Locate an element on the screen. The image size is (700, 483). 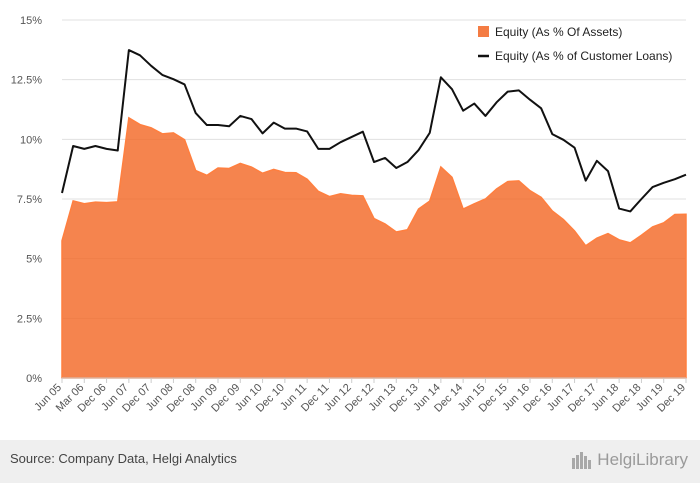
y-axis: 0% 2.5% 5% 7.5% 10% 12.5% 15% is located at coordinates (26, 200).